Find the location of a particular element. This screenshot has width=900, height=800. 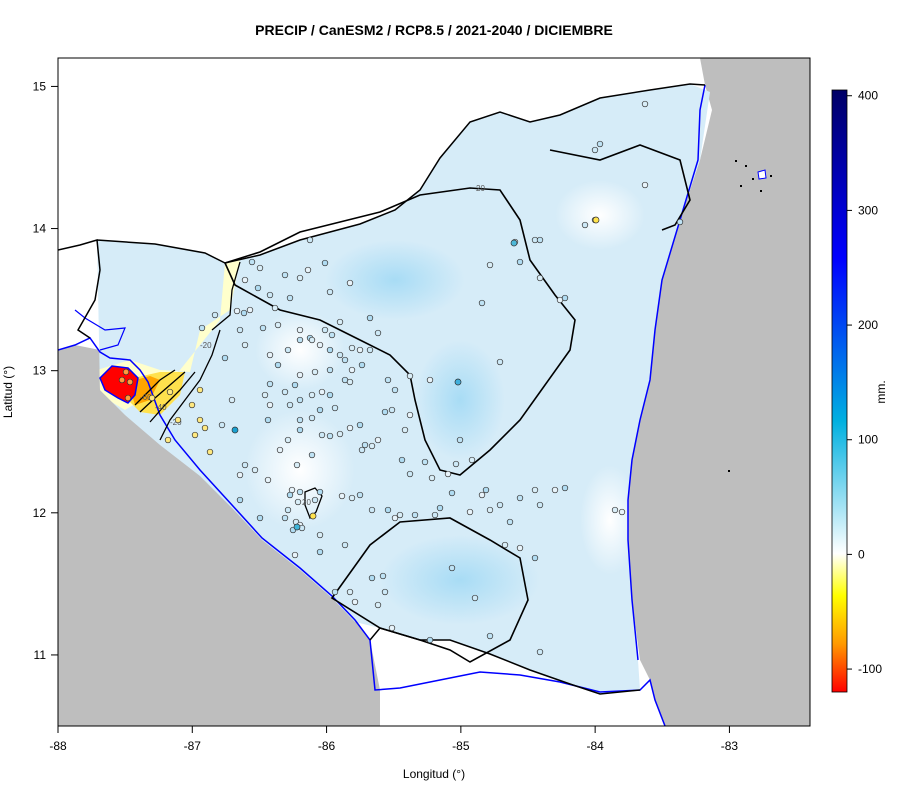

x-tick-label: -88 is located at coordinates (58, 746).